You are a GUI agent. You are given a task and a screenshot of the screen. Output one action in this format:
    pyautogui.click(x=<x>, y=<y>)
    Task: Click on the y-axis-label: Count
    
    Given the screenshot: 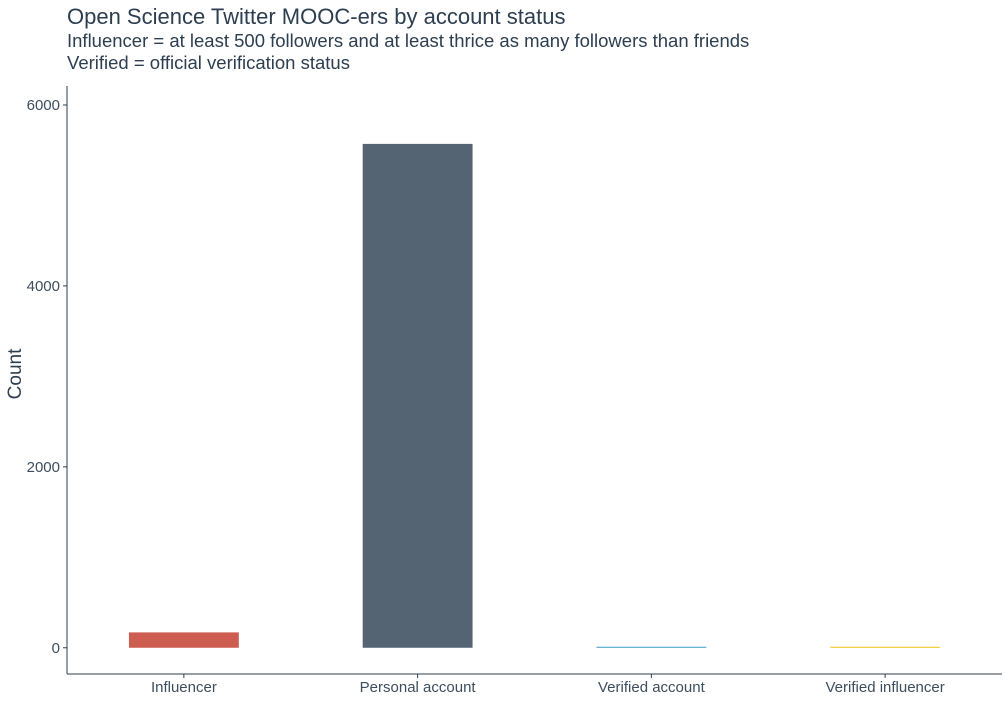 What is the action you would take?
    pyautogui.click(x=15, y=373)
    